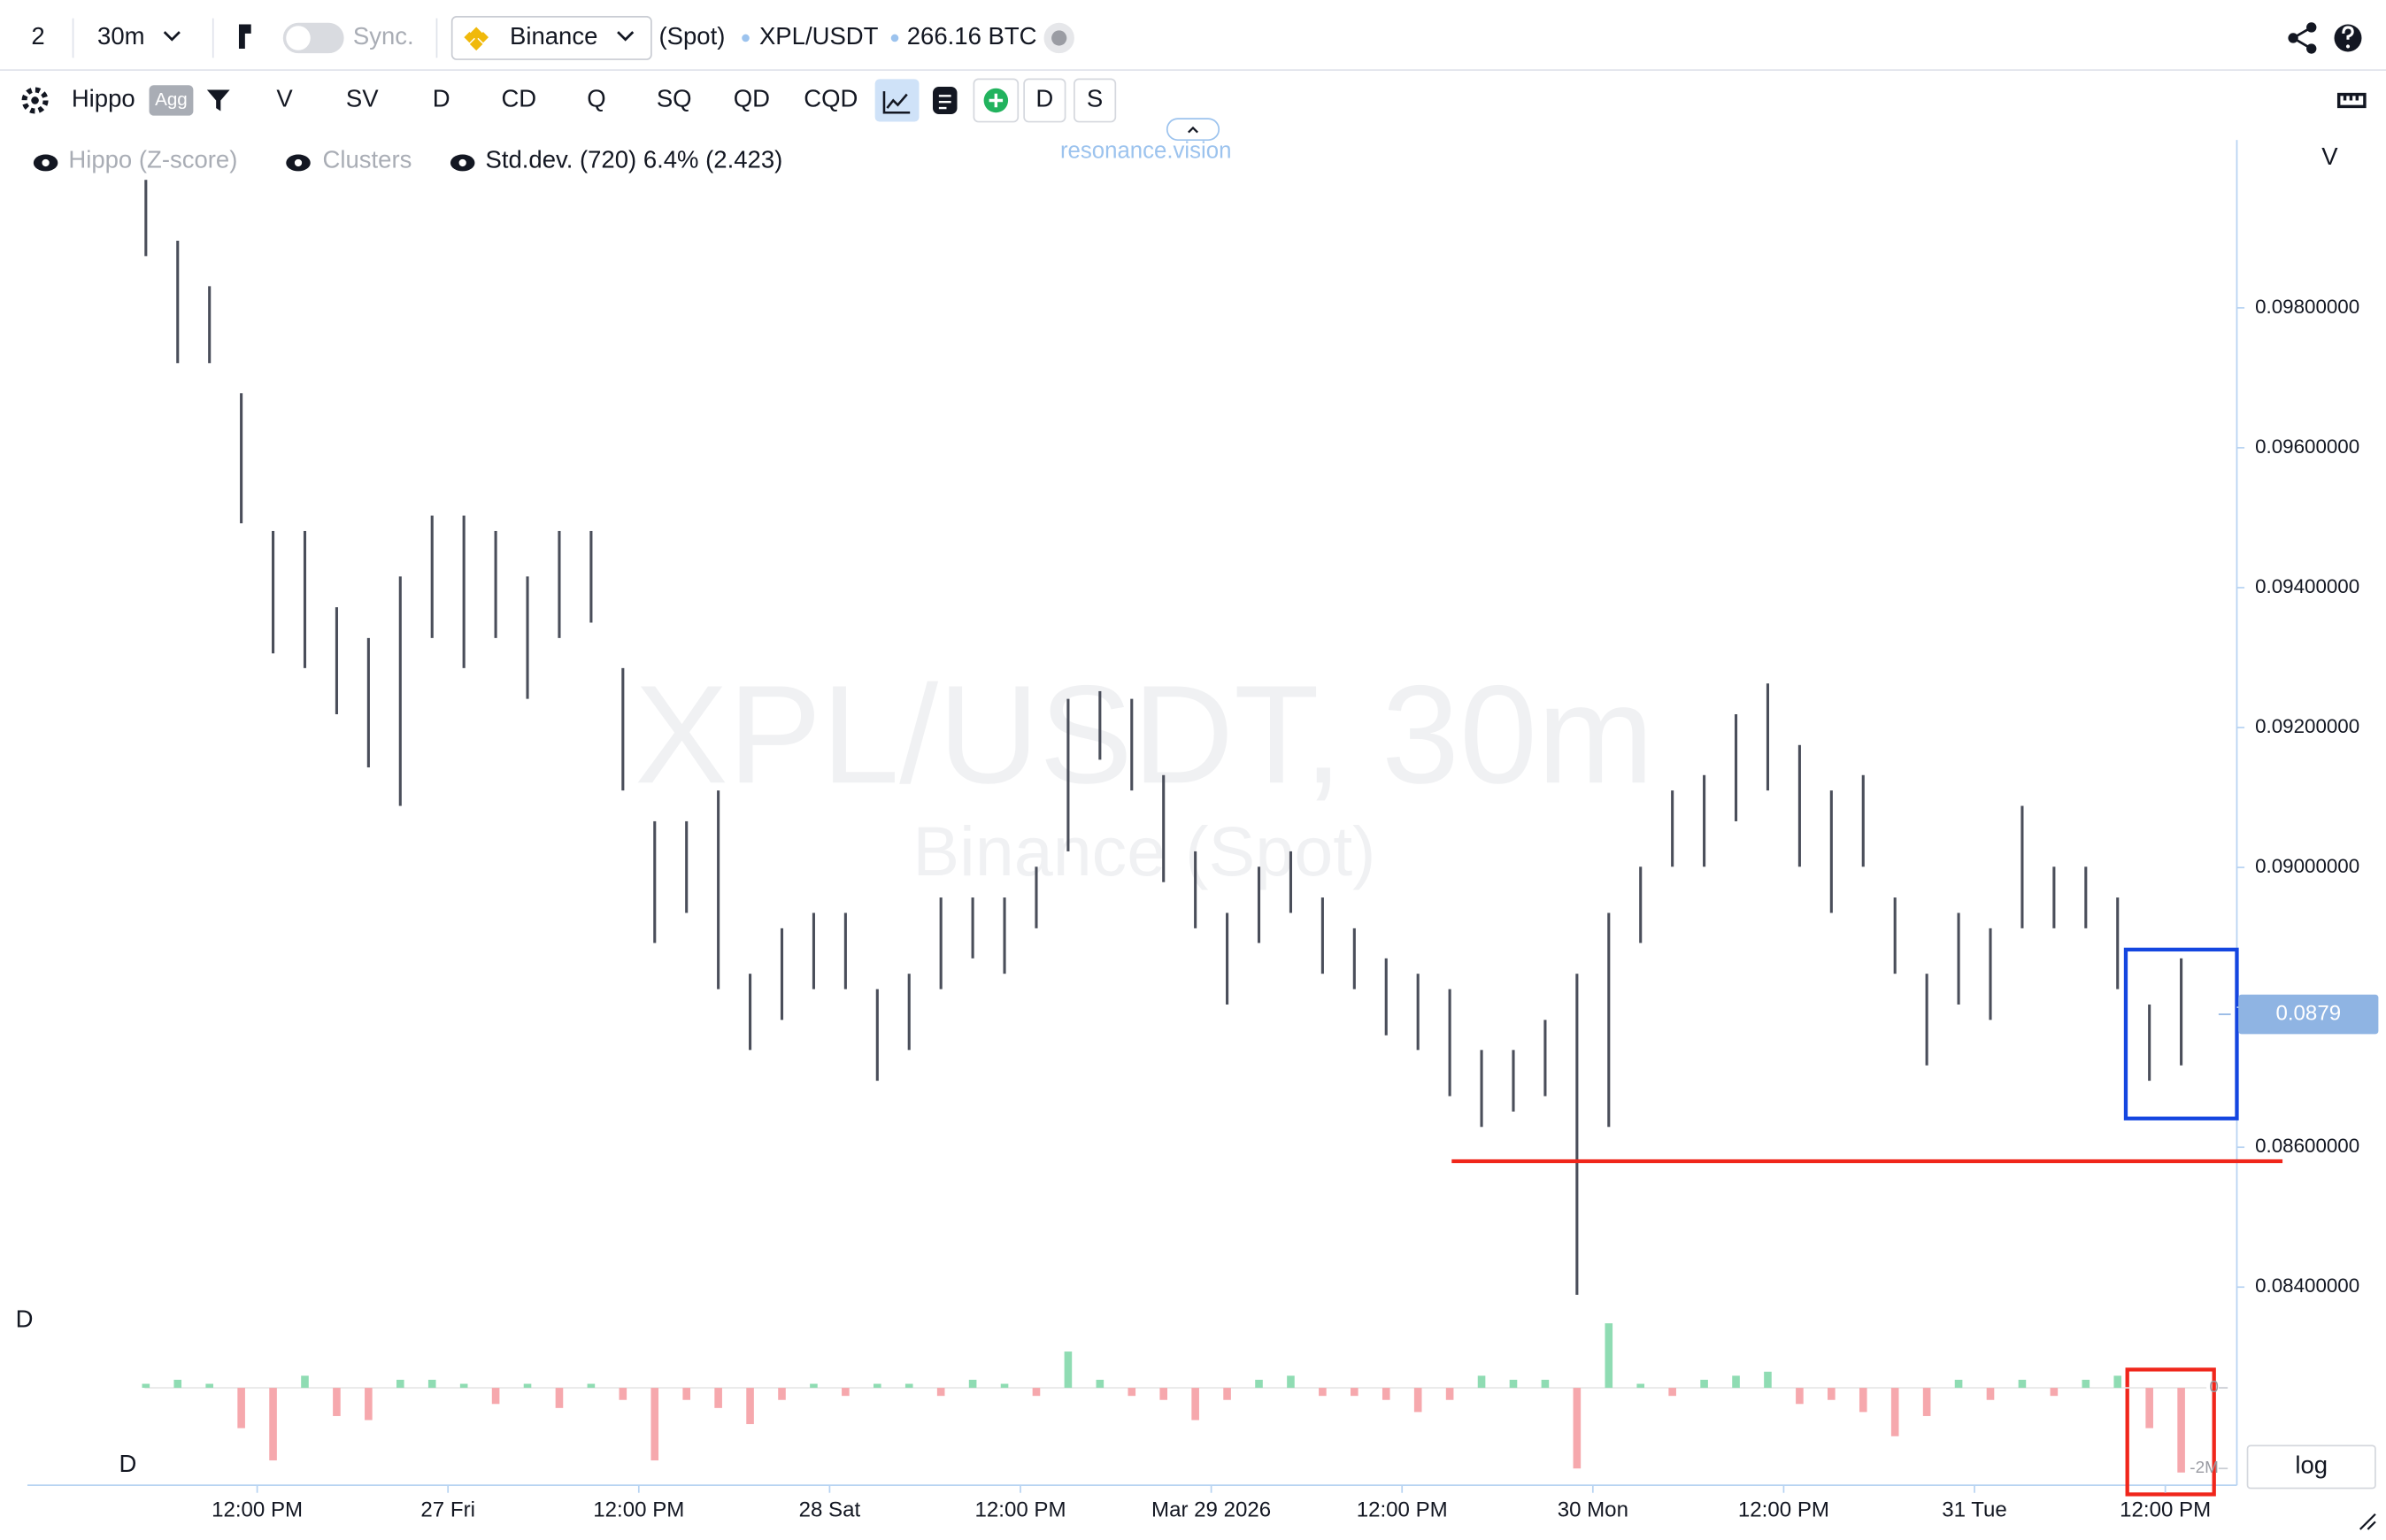 Image resolution: width=2386 pixels, height=1540 pixels. Describe the element at coordinates (897, 101) in the screenshot. I see `chart-mode-button` at that location.